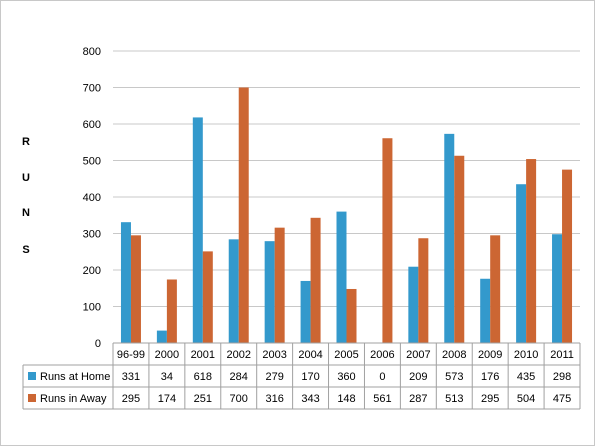  I want to click on data-label: 504, so click(526, 399).